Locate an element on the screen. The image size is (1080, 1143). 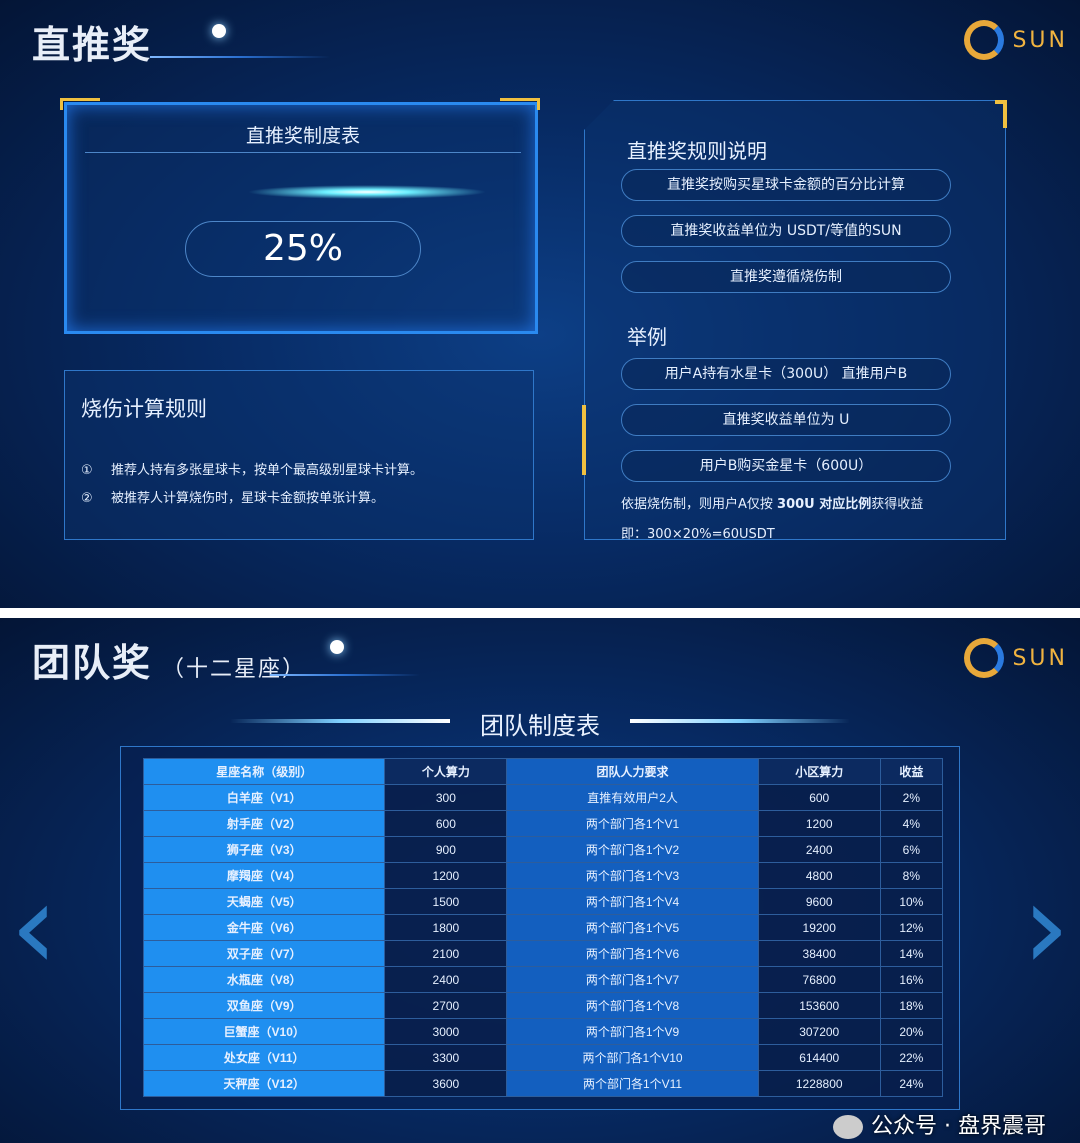
accent-bar is located at coordinates (584, 440).